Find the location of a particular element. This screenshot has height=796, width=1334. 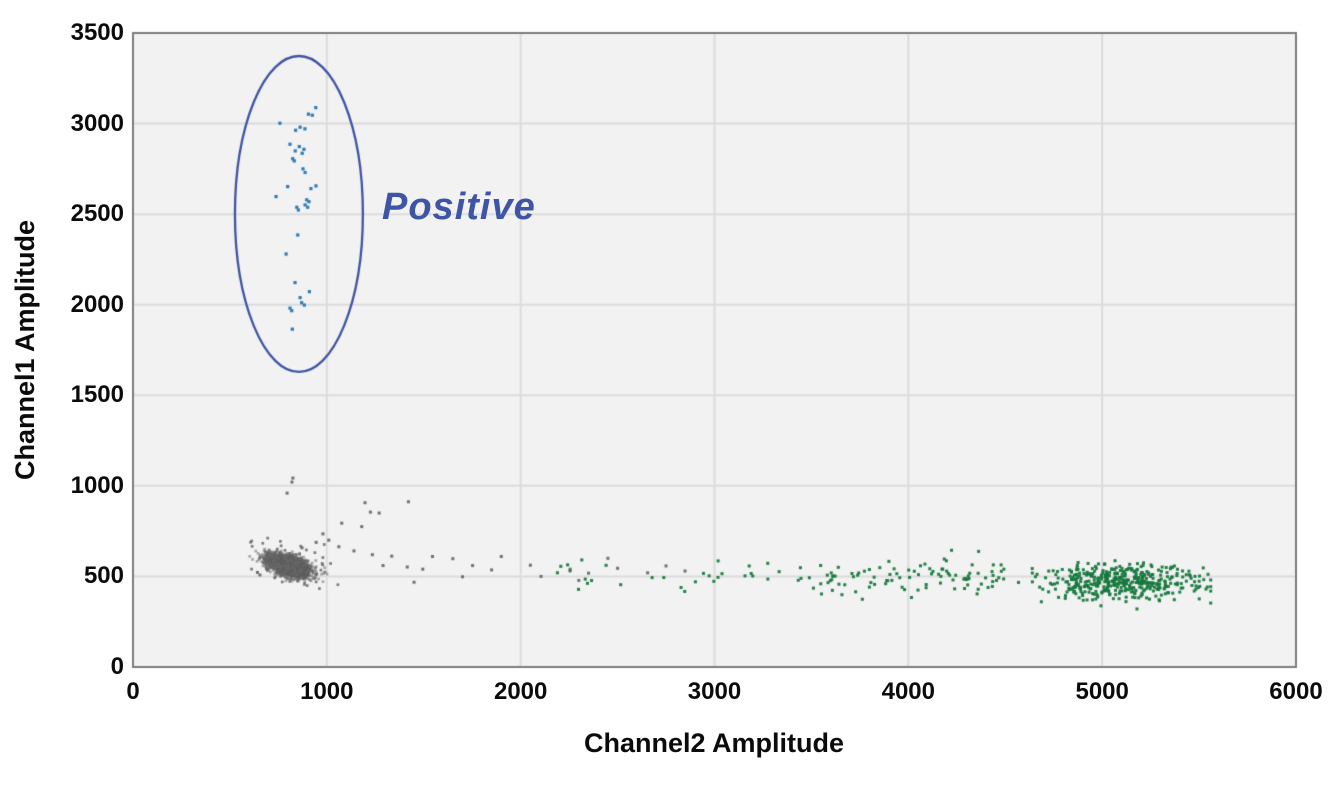

x-tick-label: 0 is located at coordinates (133, 691).